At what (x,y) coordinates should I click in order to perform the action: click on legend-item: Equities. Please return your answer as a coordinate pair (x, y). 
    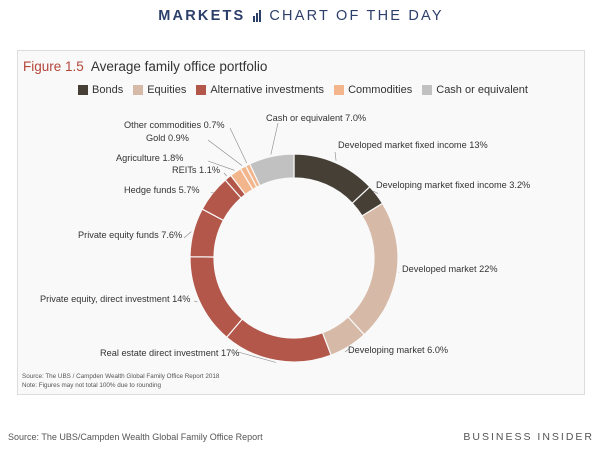
    Looking at the image, I should click on (159, 90).